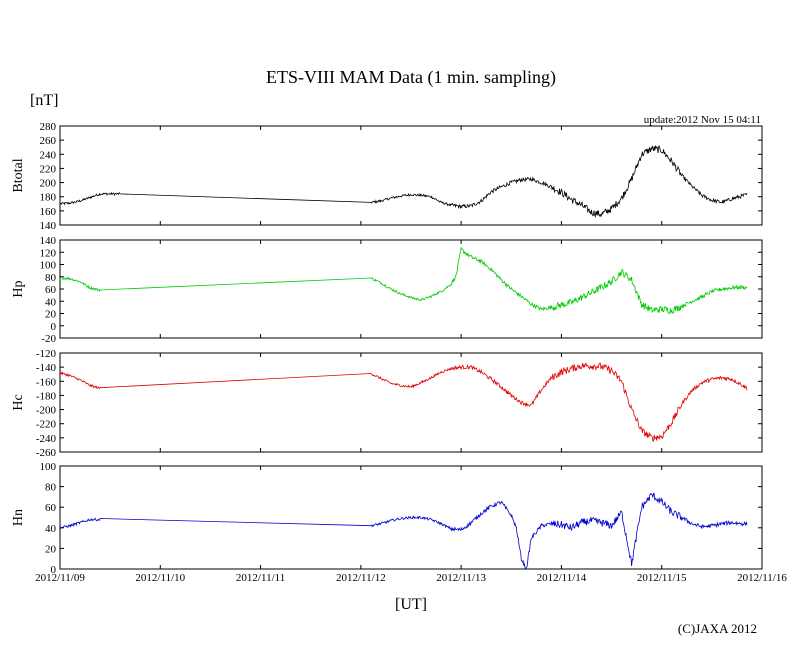  Describe the element at coordinates (404, 530) in the screenshot. I see `series-line-hn` at that location.